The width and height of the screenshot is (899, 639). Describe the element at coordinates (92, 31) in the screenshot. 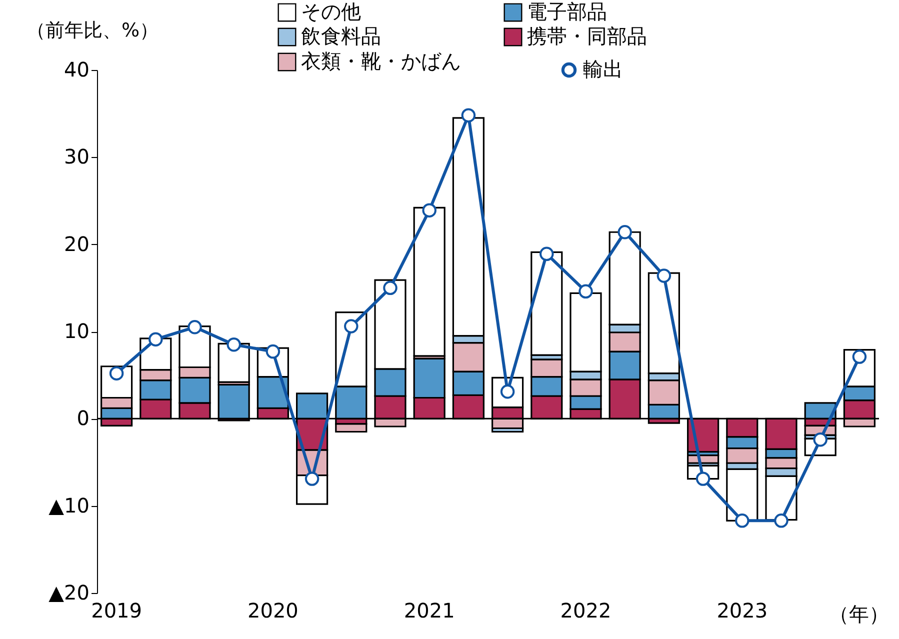

I see `y-axis-title: （前年比、%）` at that location.